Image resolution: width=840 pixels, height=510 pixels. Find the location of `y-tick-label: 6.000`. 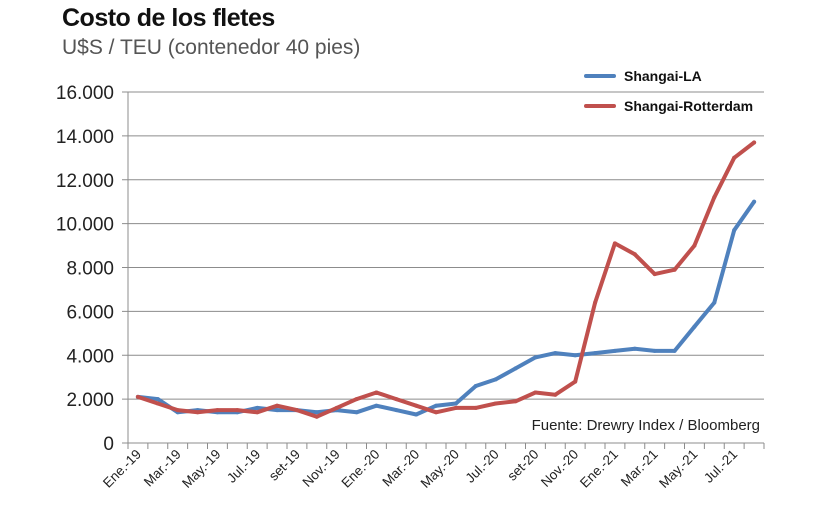

y-tick-label: 6.000 is located at coordinates (90, 312).